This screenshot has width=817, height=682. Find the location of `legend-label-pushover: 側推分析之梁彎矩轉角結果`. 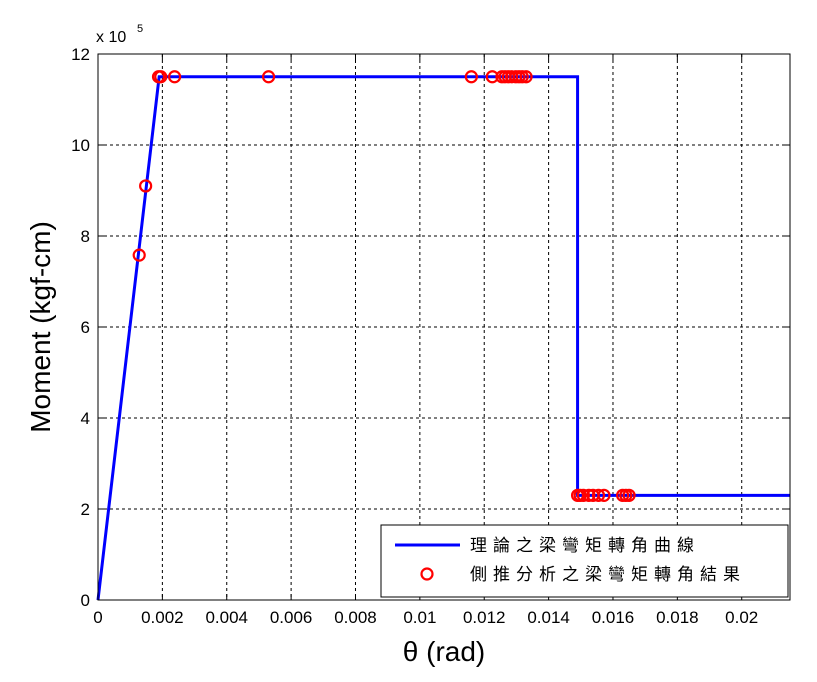

legend-label-pushover: 側推分析之梁彎矩轉角結果 is located at coordinates (608, 575).